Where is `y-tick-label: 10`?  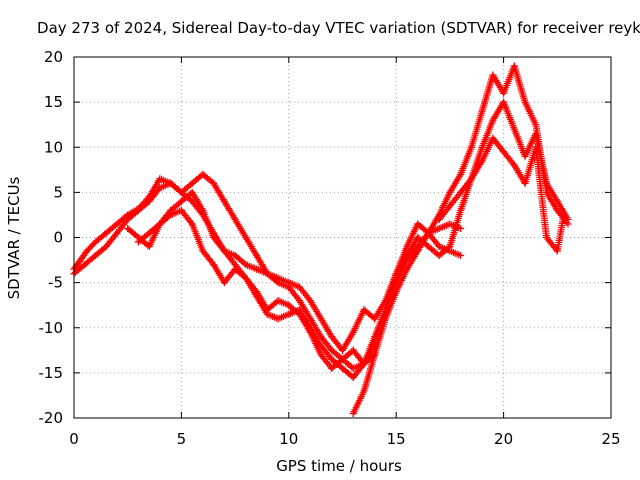 y-tick-label: 10 is located at coordinates (53, 147).